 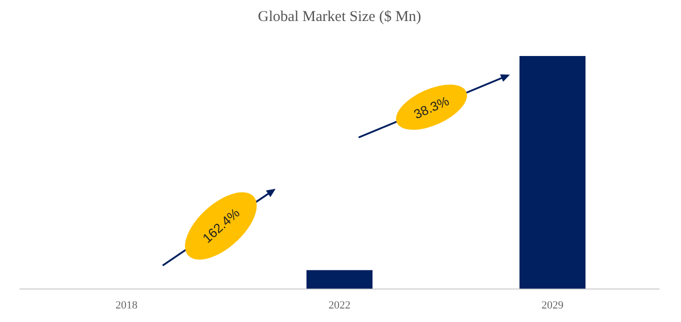 What do you see at coordinates (553, 305) in the screenshot?
I see `x-tick-label: 2029` at bounding box center [553, 305].